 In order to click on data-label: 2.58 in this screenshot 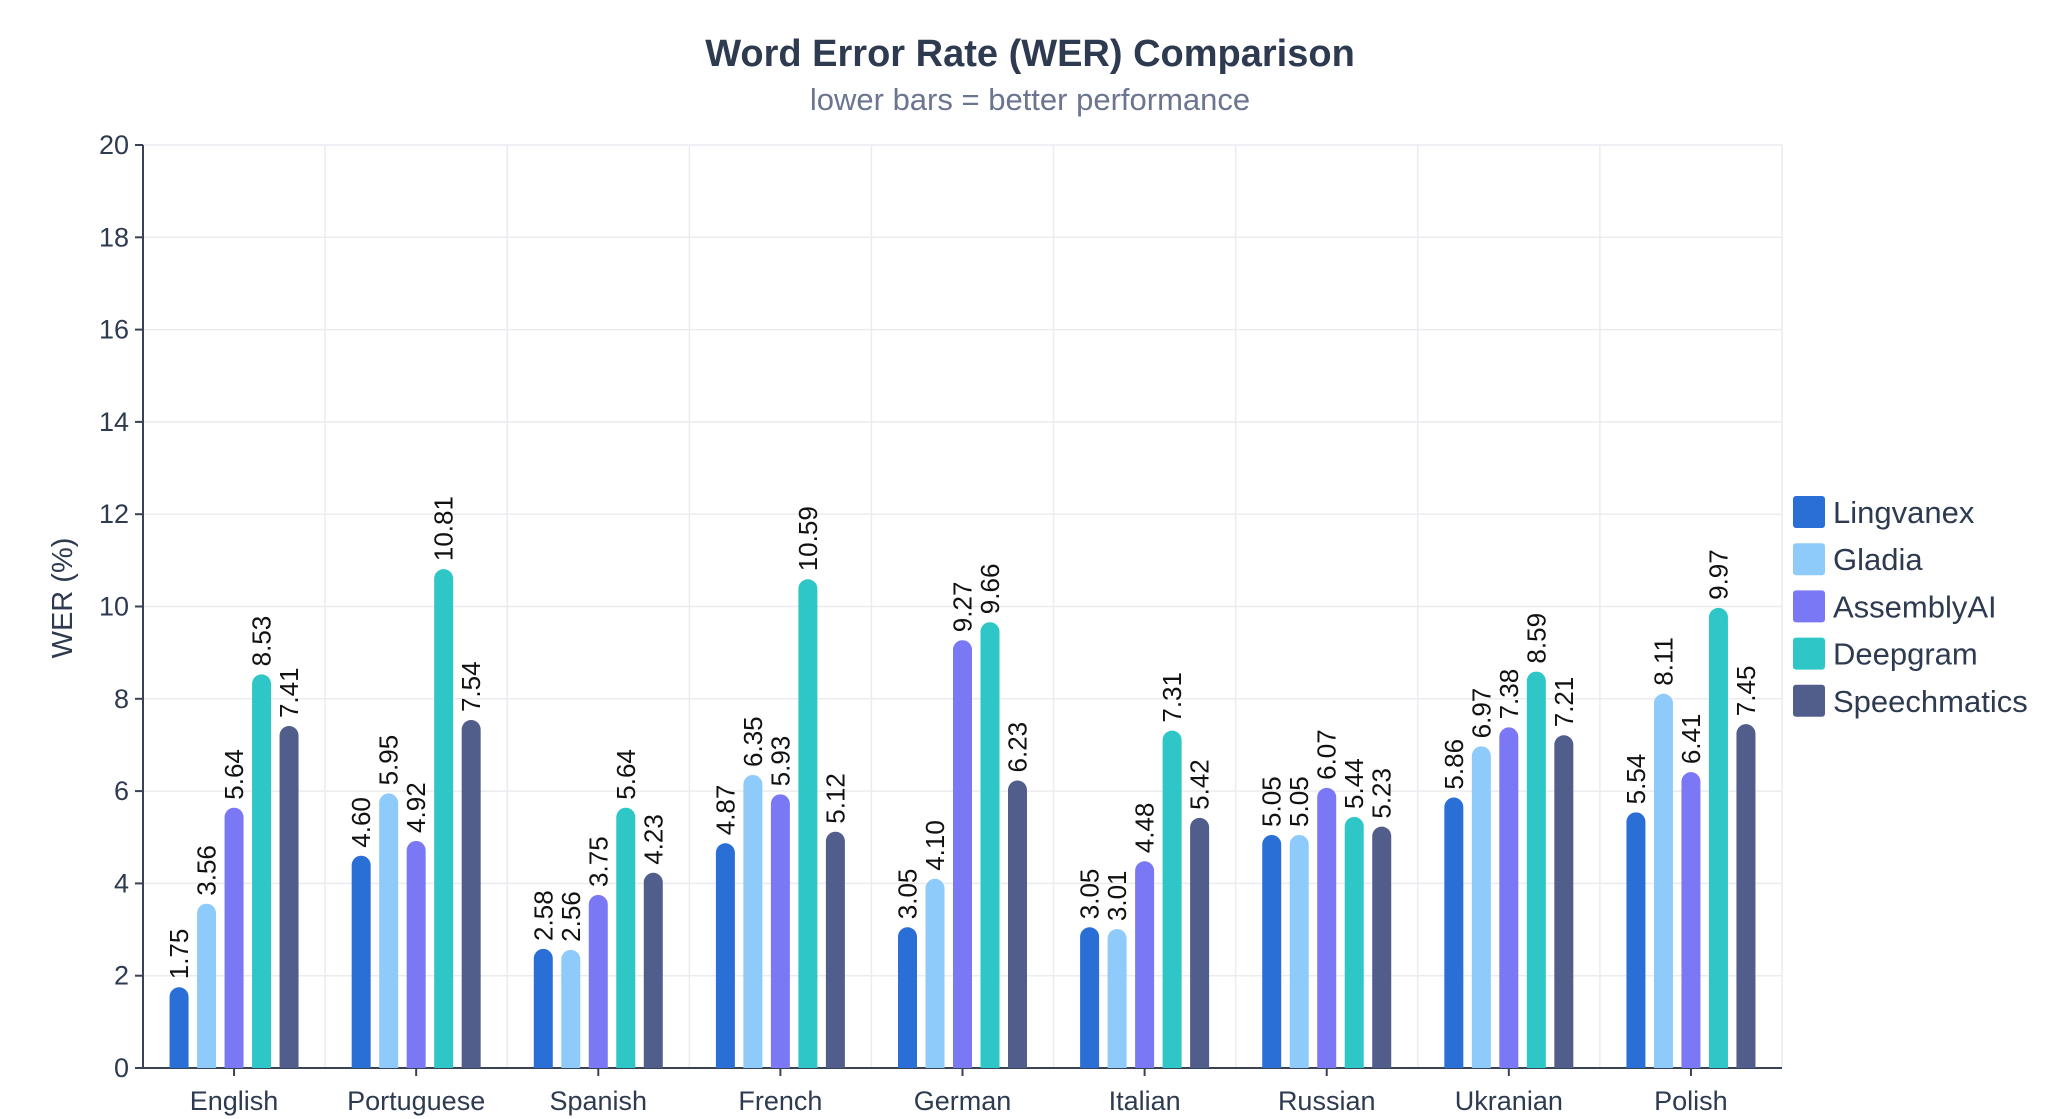, I will do `click(543, 915)`.